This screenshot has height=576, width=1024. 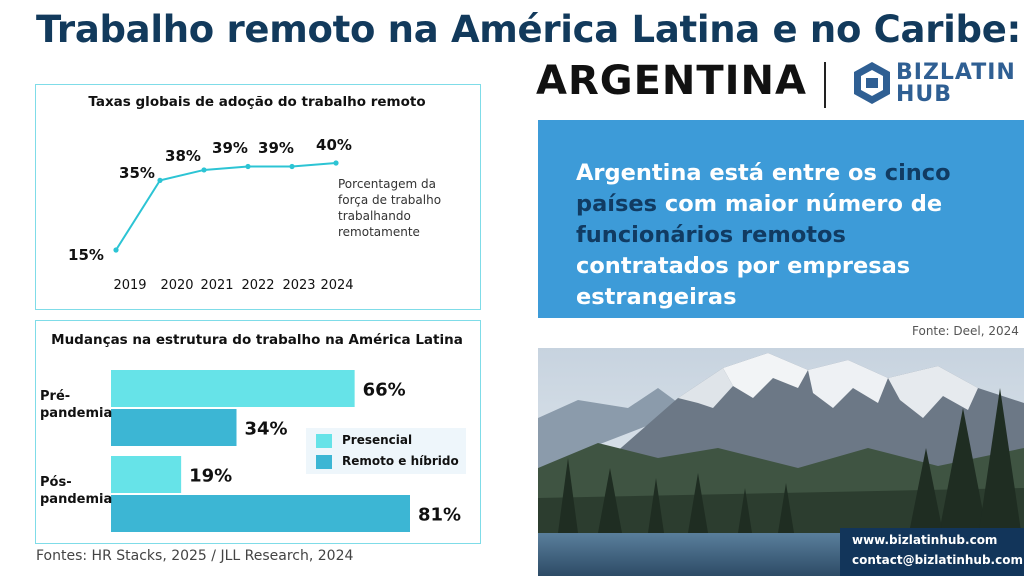 What do you see at coordinates (55, 396) in the screenshot?
I see `category-label-pre-line1: Pré-` at bounding box center [55, 396].